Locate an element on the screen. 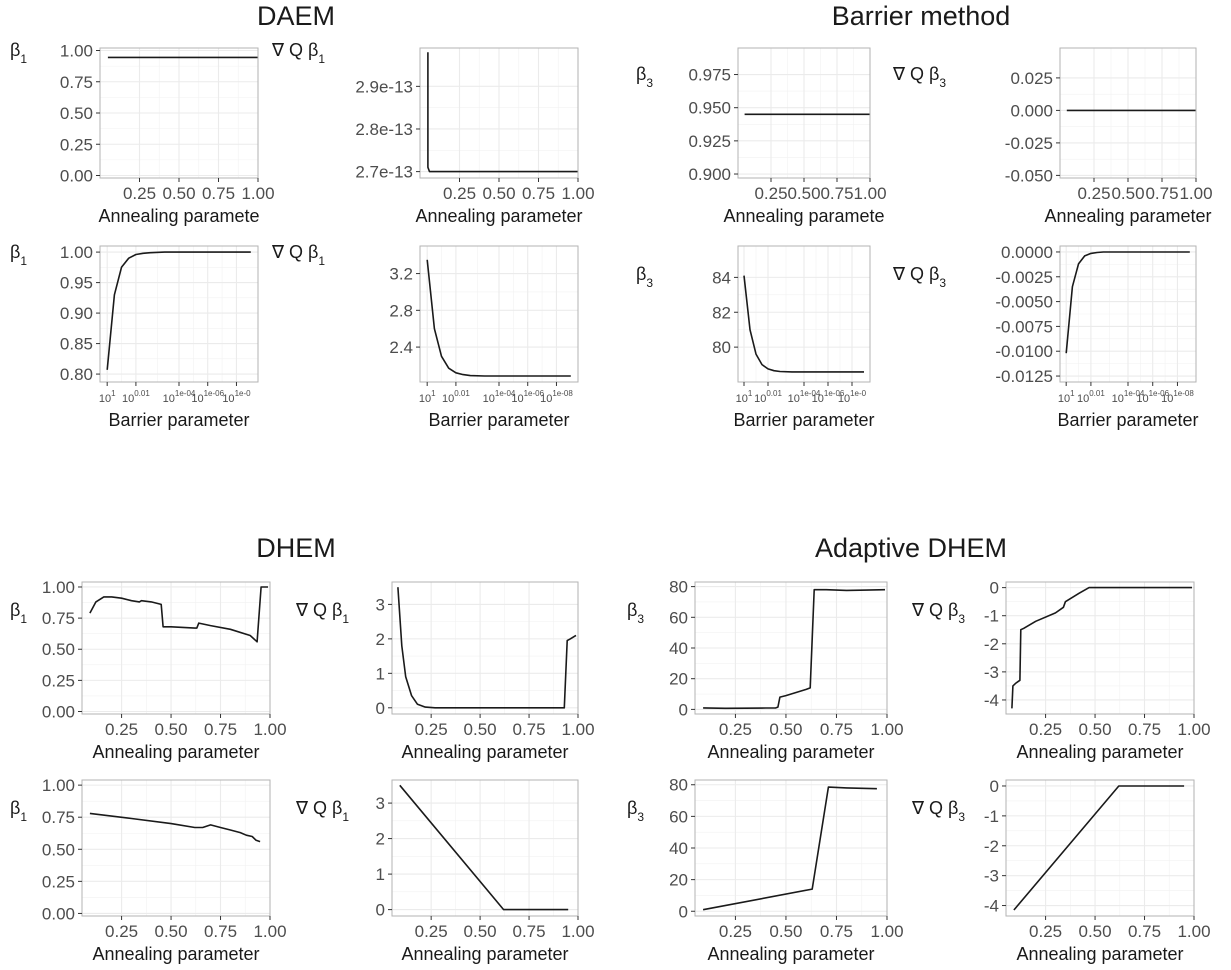 This screenshot has height=970, width=1231. y-tick-label: -0.0075 is located at coordinates (1024, 326).